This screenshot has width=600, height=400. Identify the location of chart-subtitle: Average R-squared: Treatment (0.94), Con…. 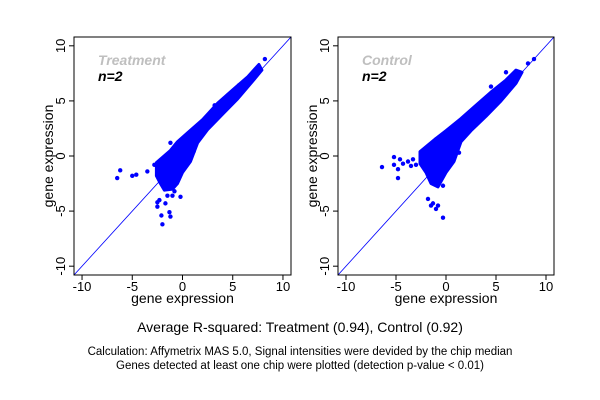
(300, 327).